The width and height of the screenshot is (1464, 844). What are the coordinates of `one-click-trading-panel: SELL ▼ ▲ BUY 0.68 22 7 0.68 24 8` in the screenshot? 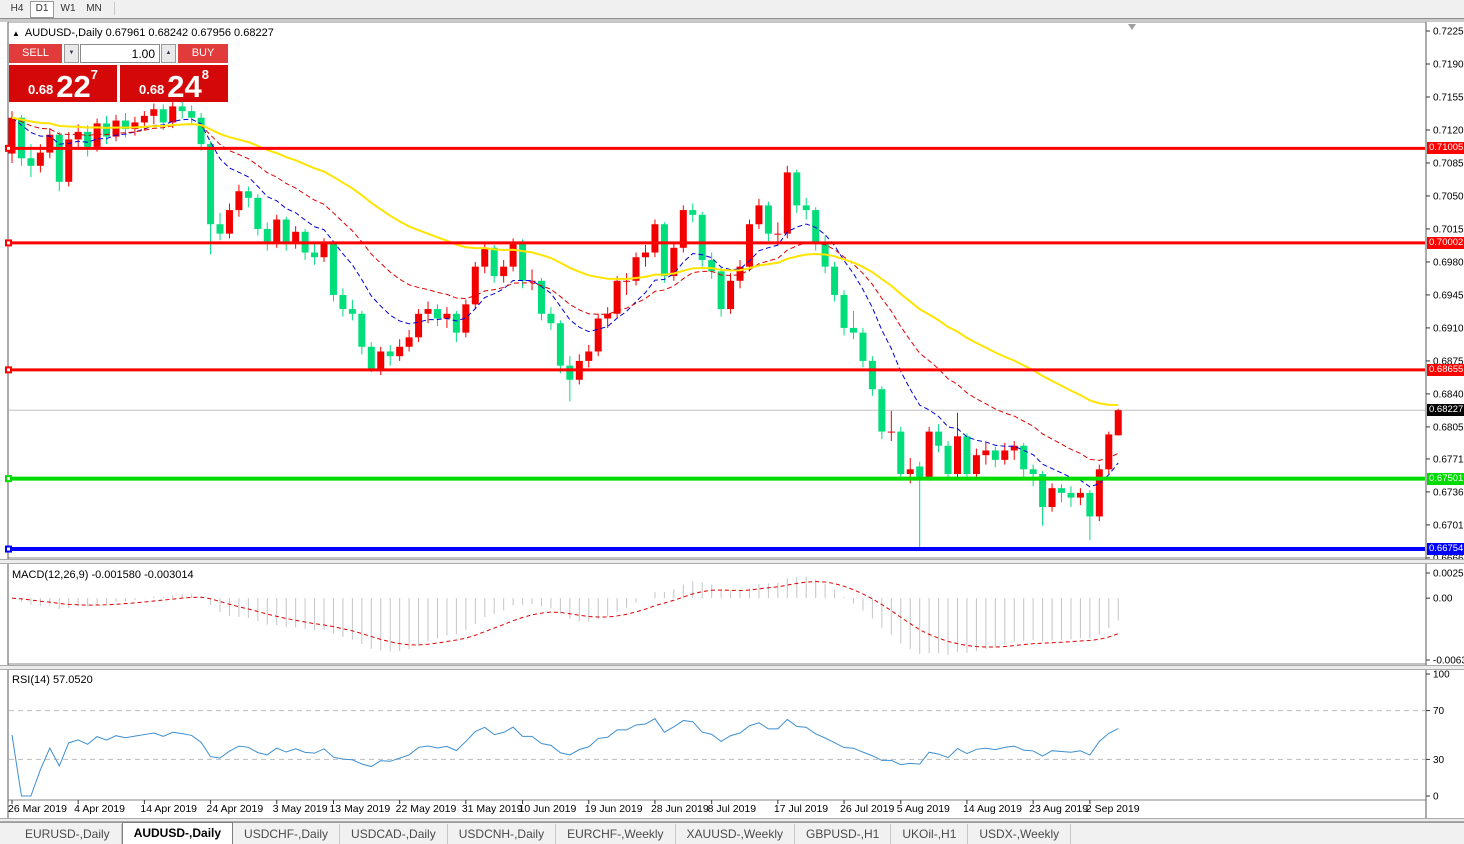 It's located at (118, 73).